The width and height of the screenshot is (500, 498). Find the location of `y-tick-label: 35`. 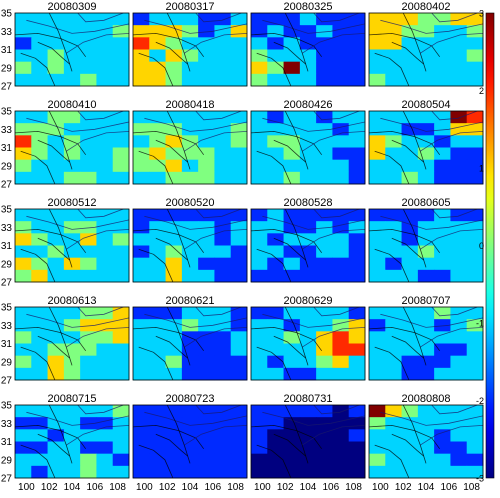

y-tick-label: 35 is located at coordinates (7, 210).